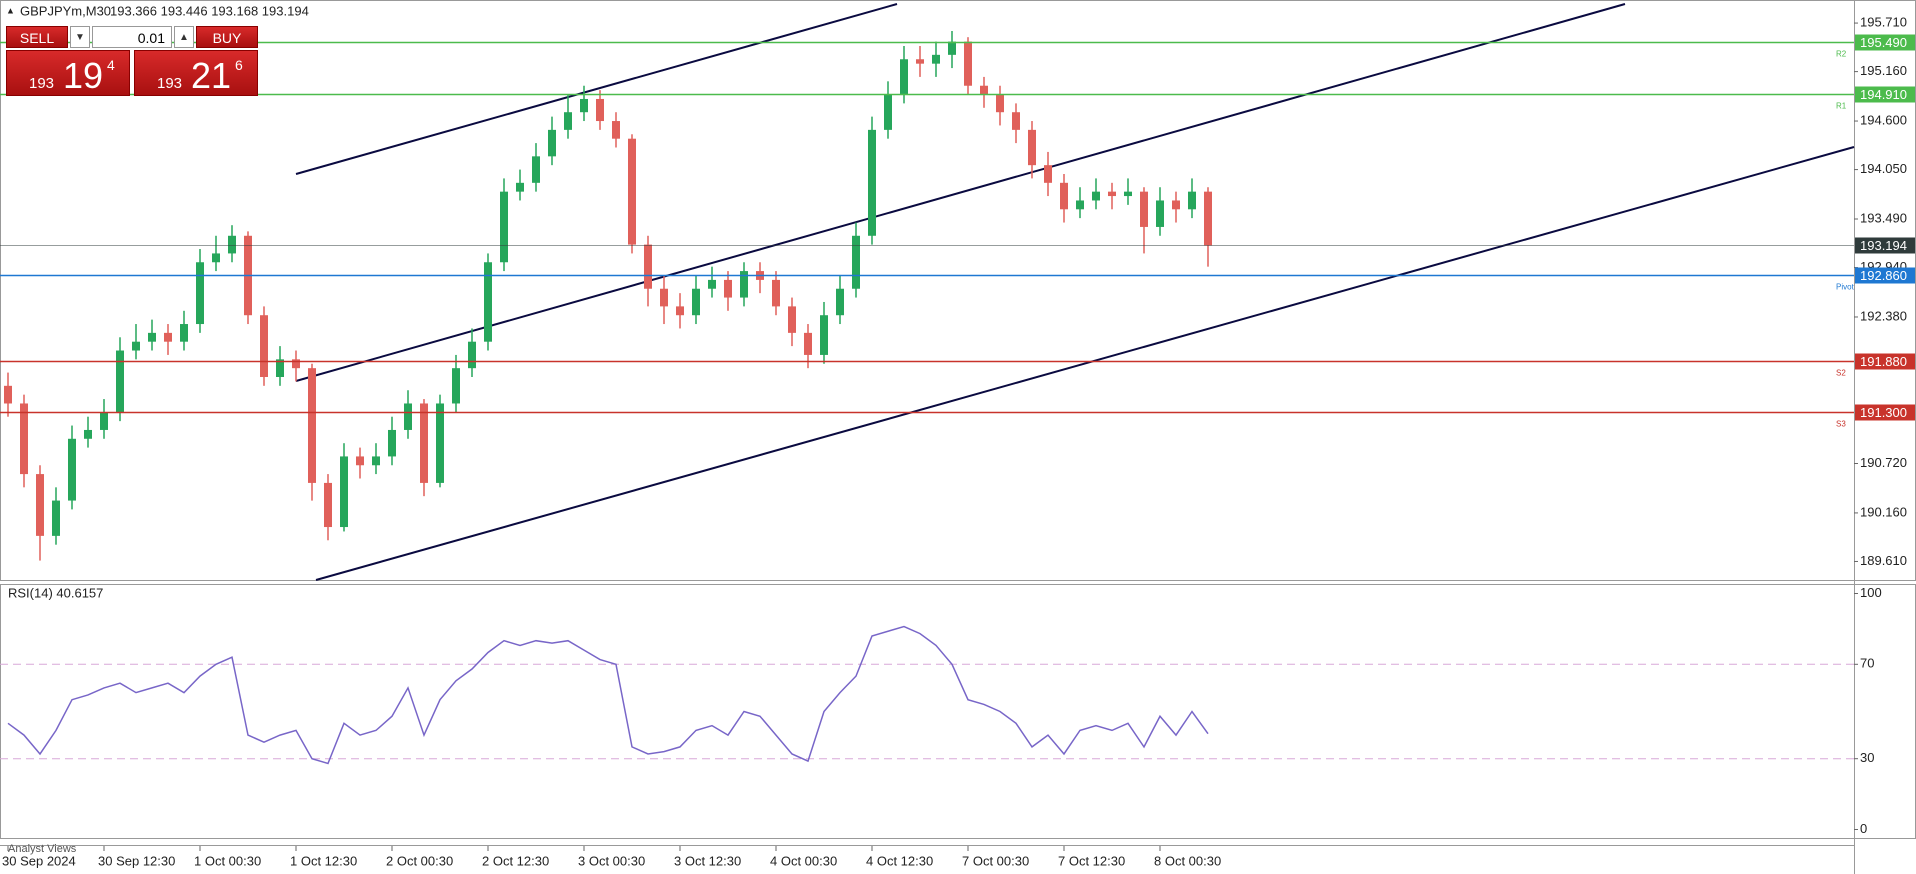 This screenshot has height=874, width=1916. What do you see at coordinates (1841, 106) in the screenshot?
I see `level-name: R1` at bounding box center [1841, 106].